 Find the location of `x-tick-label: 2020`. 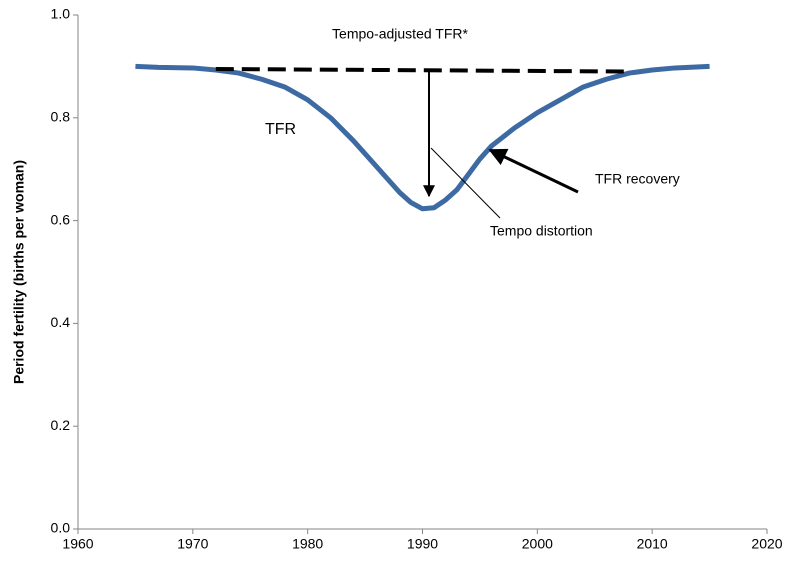

x-tick-label: 2020 is located at coordinates (766, 544).